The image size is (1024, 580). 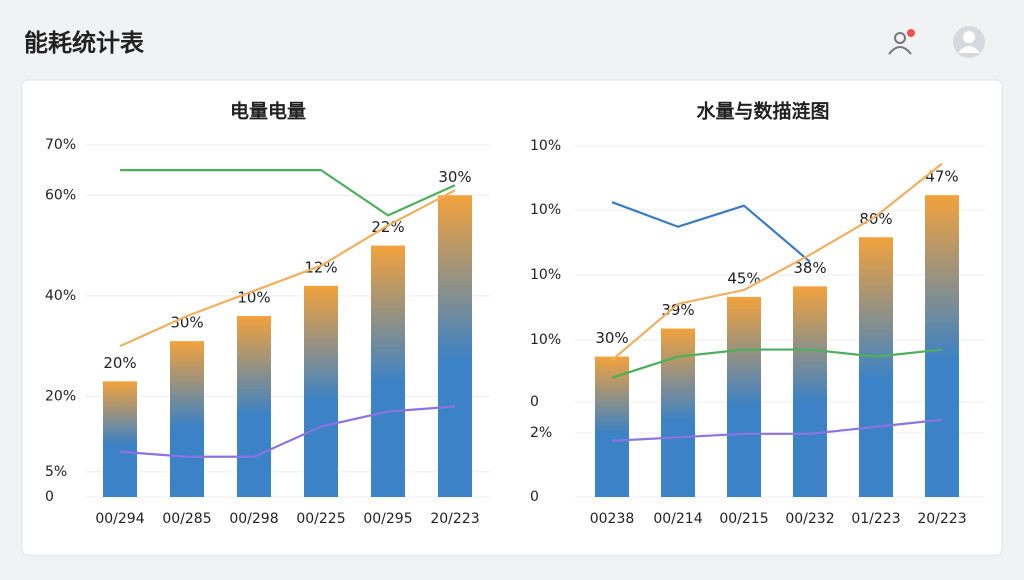 I want to click on avatar, so click(x=969, y=42).